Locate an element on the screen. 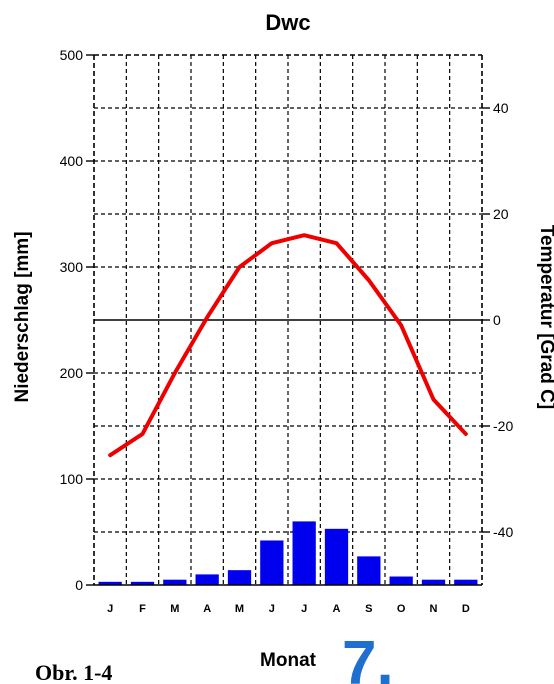 The image size is (554, 684). y2-axis-label: Temperatur [Grad C] is located at coordinates (545, 317).